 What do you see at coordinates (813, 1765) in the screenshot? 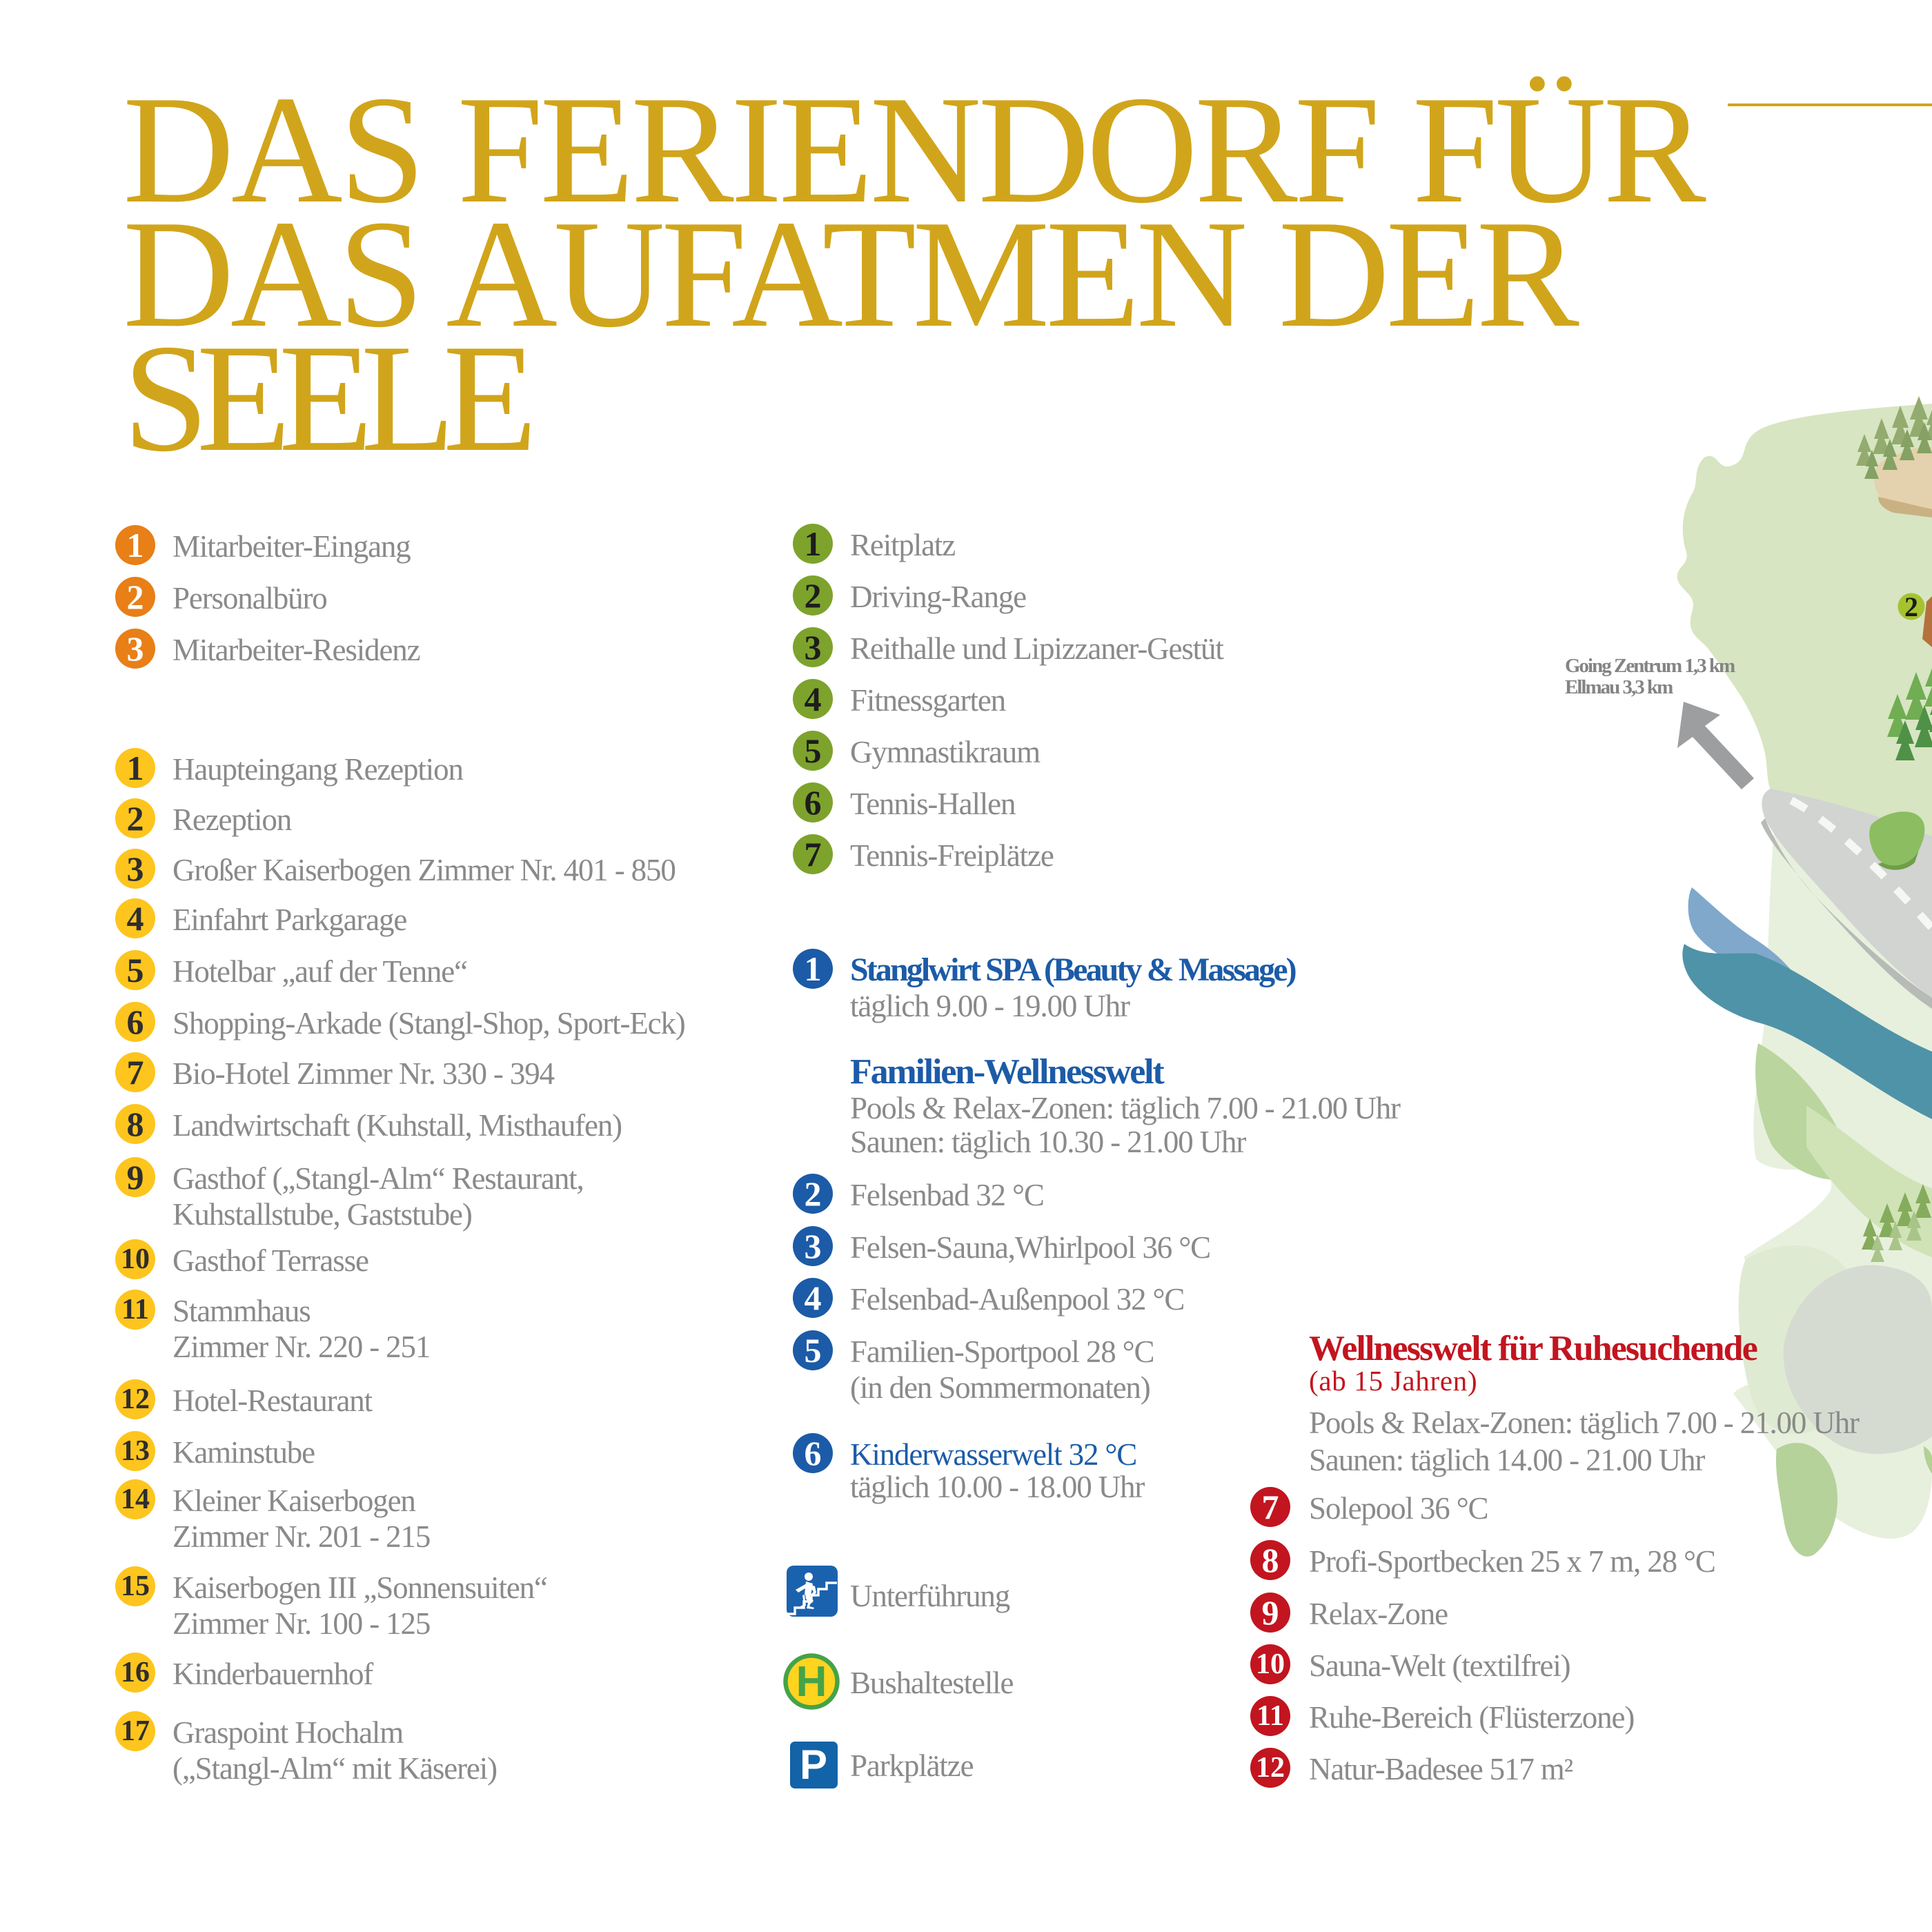
I see `svg-text: P` at bounding box center [813, 1765].